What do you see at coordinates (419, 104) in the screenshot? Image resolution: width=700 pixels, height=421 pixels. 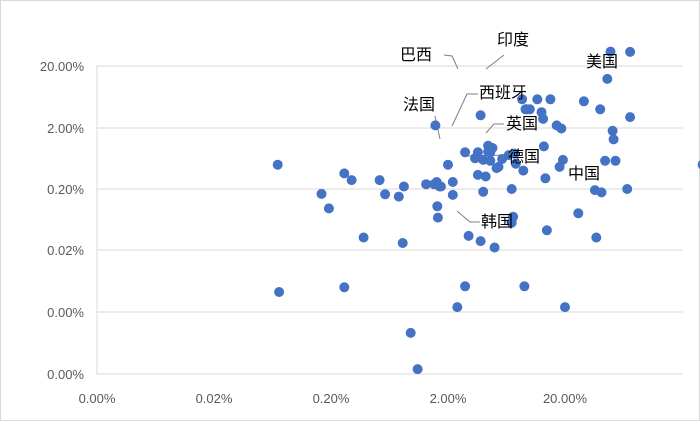 I see `country-label: 法国` at bounding box center [419, 104].